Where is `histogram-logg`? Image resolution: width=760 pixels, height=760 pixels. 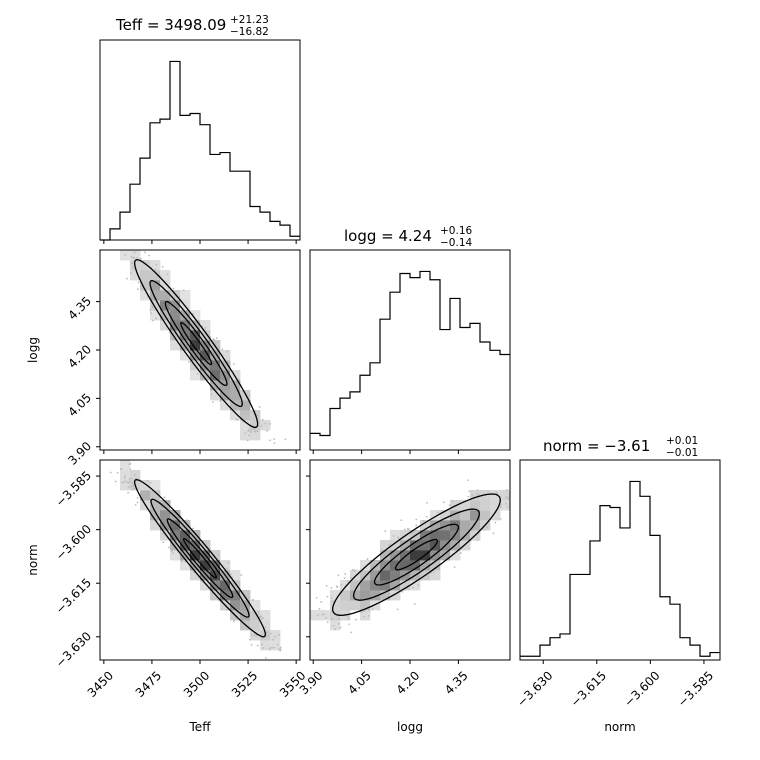
histogram-logg is located at coordinates (410, 351).